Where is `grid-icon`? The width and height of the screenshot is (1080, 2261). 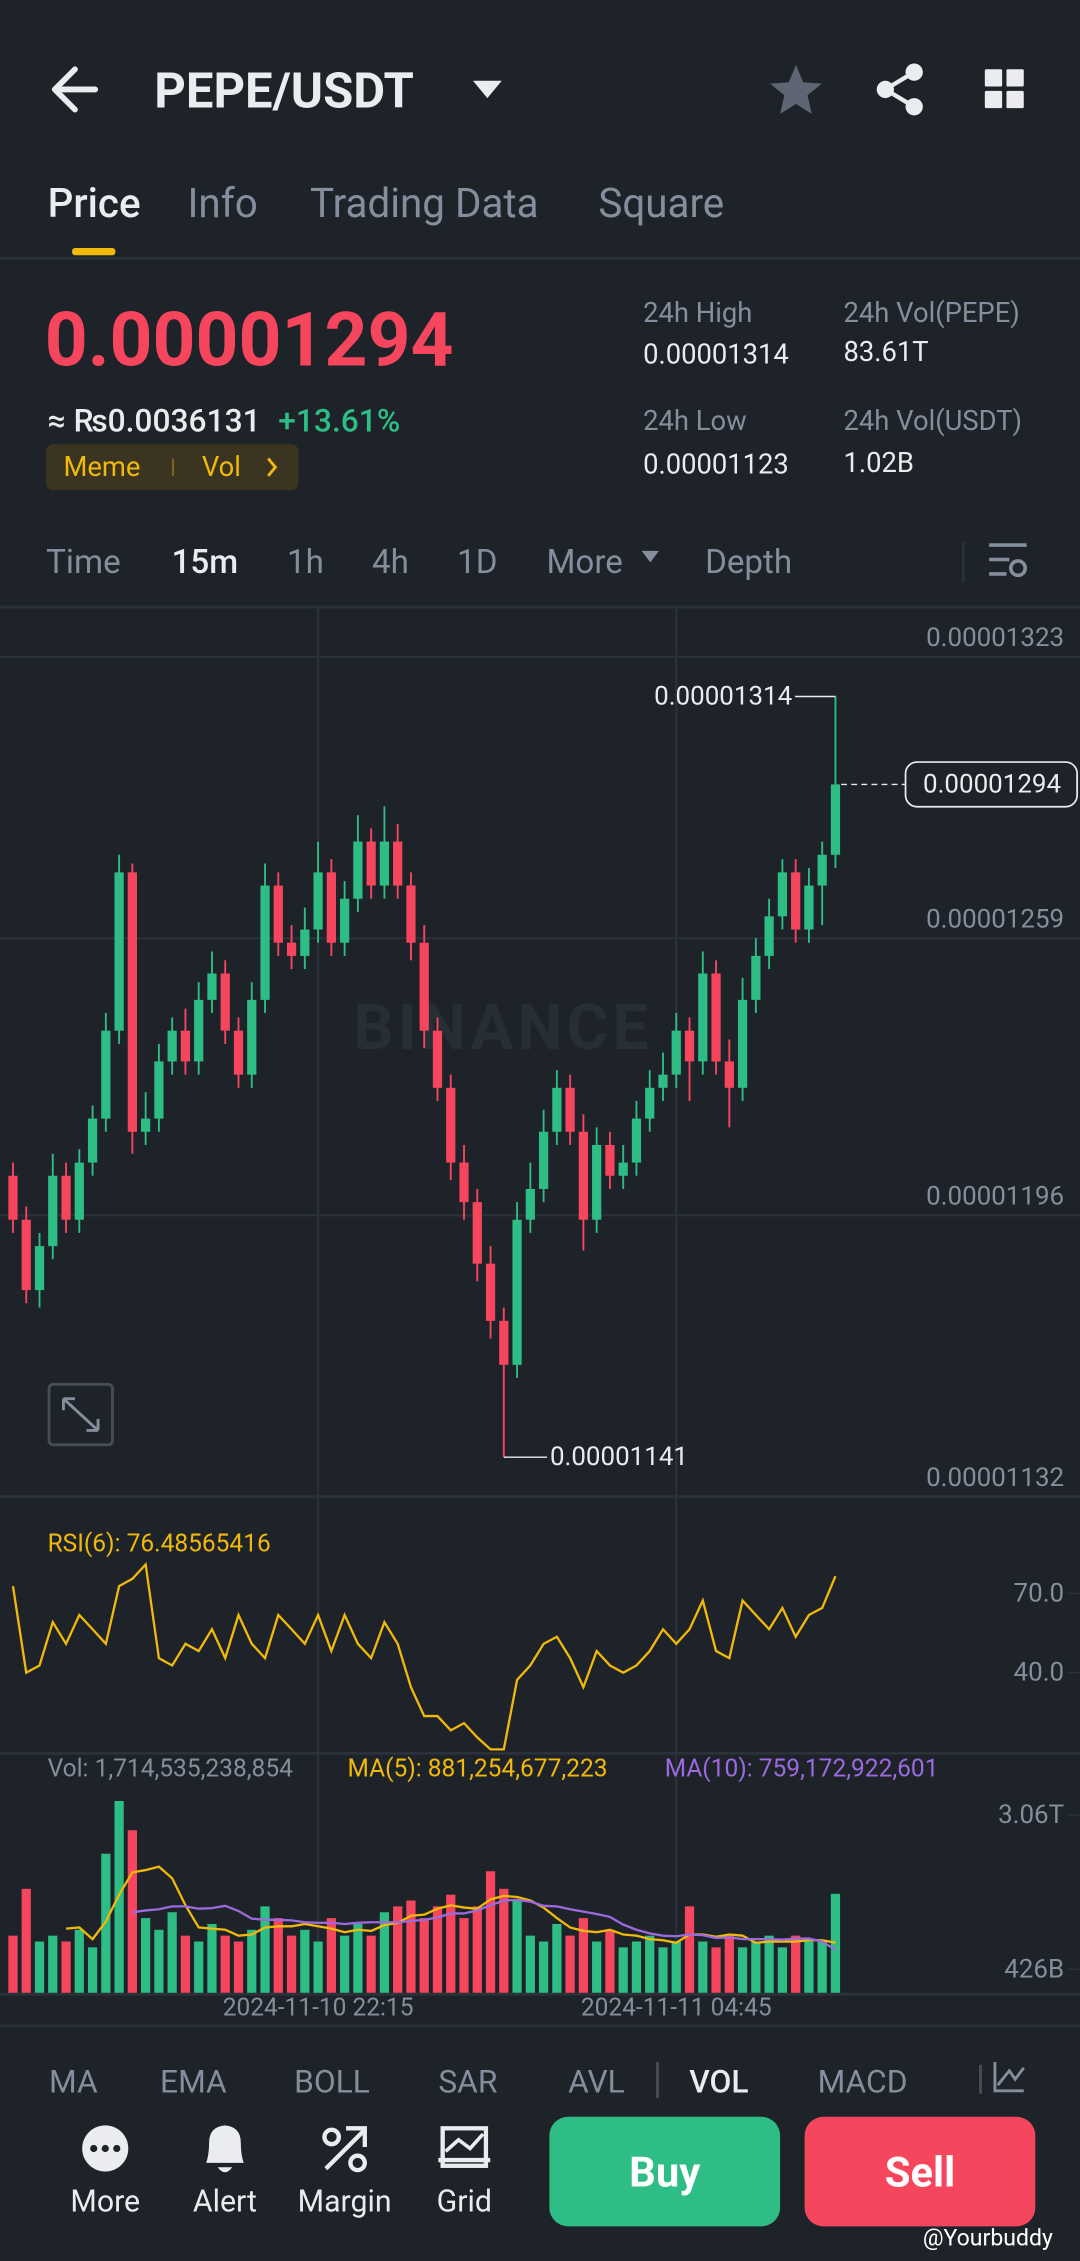 grid-icon is located at coordinates (464, 2147).